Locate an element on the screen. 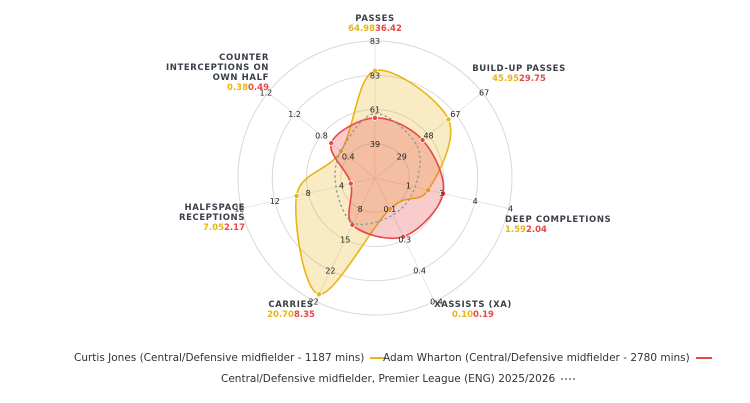  axis-title-5: CARRIES is located at coordinates (290, 305).